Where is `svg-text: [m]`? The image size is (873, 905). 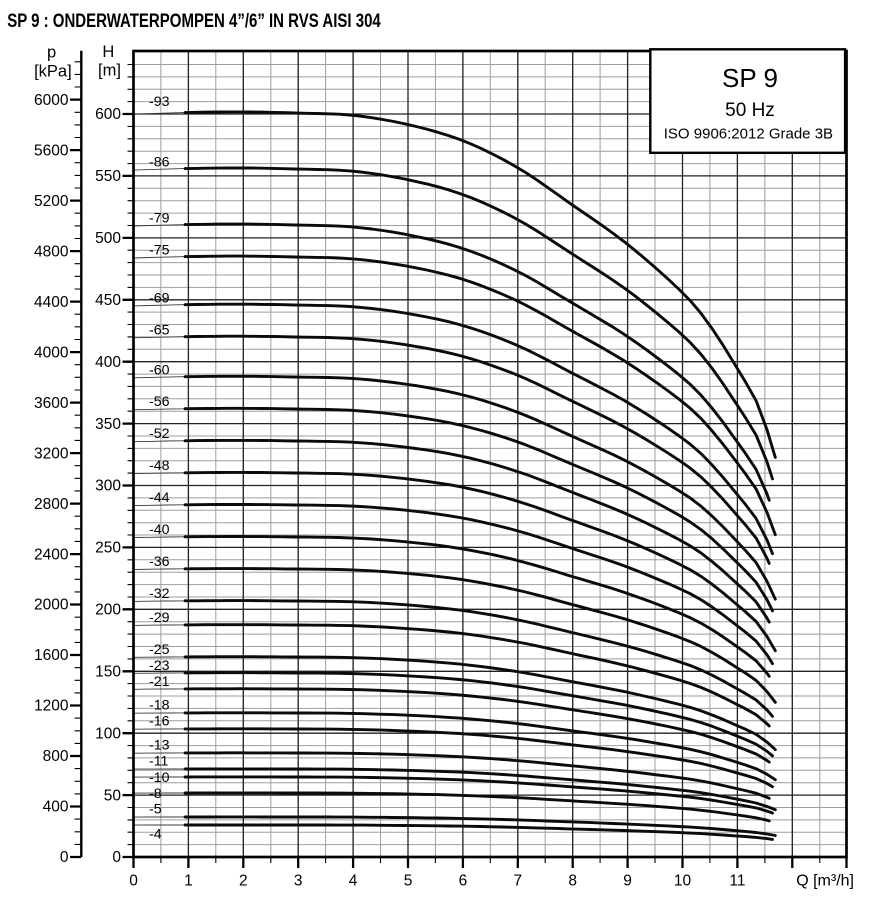
svg-text: [m] is located at coordinates (109, 71).